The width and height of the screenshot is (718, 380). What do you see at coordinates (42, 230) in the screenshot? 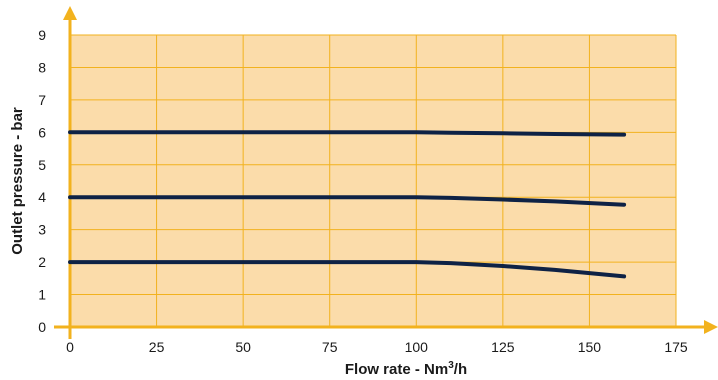
I see `y-tick-label: 3` at bounding box center [42, 230].